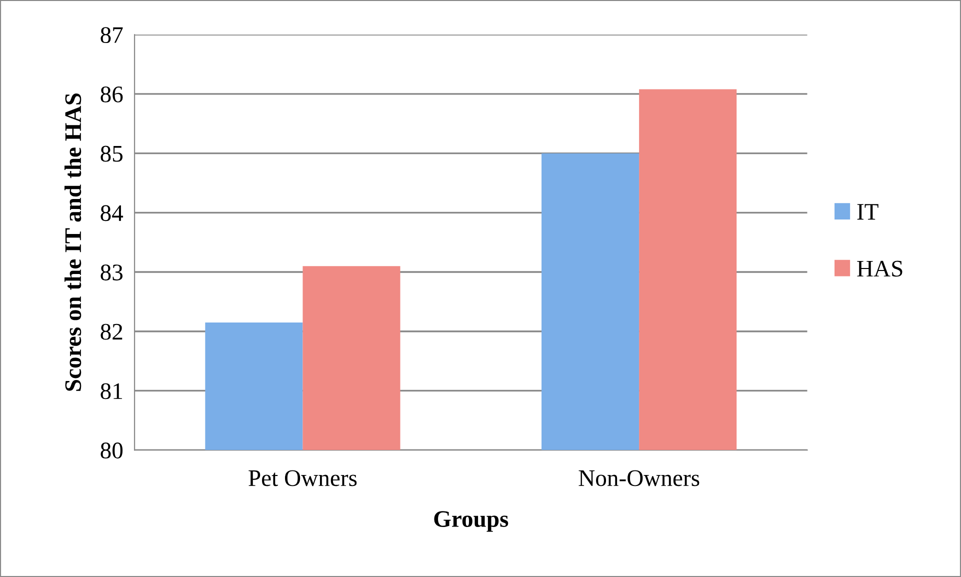  I want to click on y-tick-label: 81, so click(111, 391).